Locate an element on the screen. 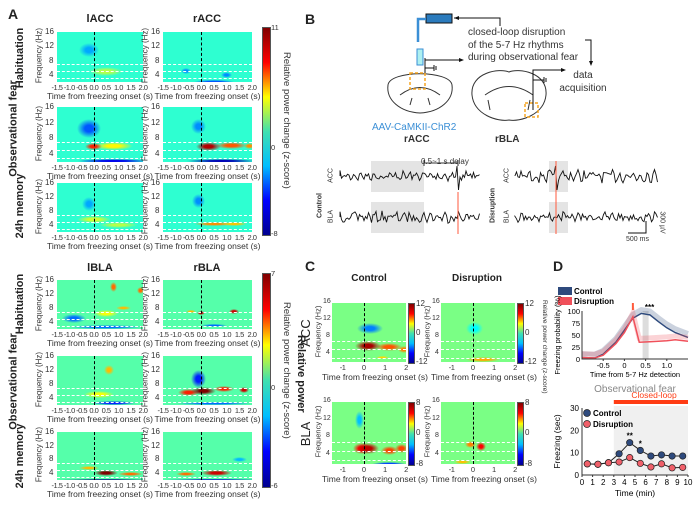  x-tick-label: 9 is located at coordinates (677, 482).